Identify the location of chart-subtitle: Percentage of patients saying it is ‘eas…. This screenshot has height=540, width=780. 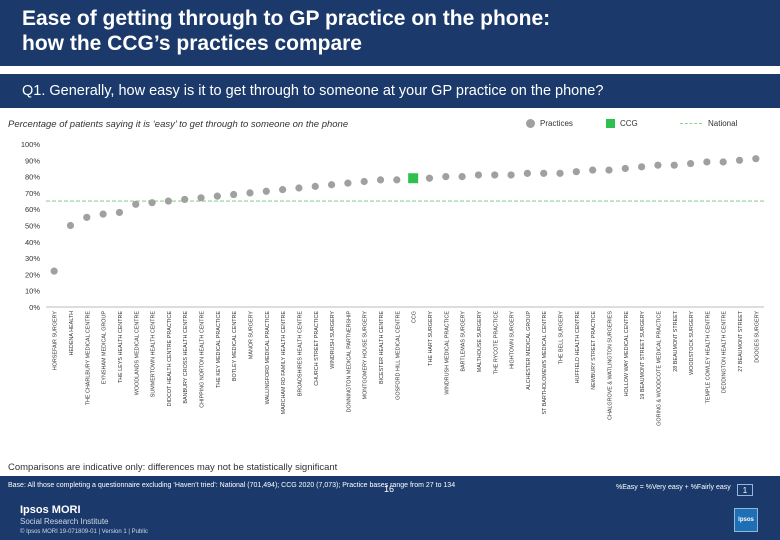
(178, 124).